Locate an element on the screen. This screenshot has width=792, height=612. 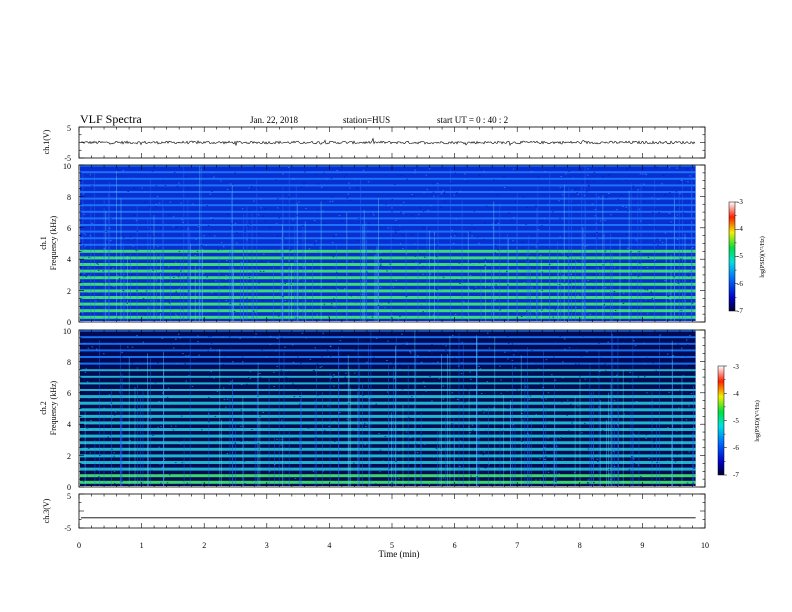
ch1-panel-ticks is located at coordinates (392, 142).